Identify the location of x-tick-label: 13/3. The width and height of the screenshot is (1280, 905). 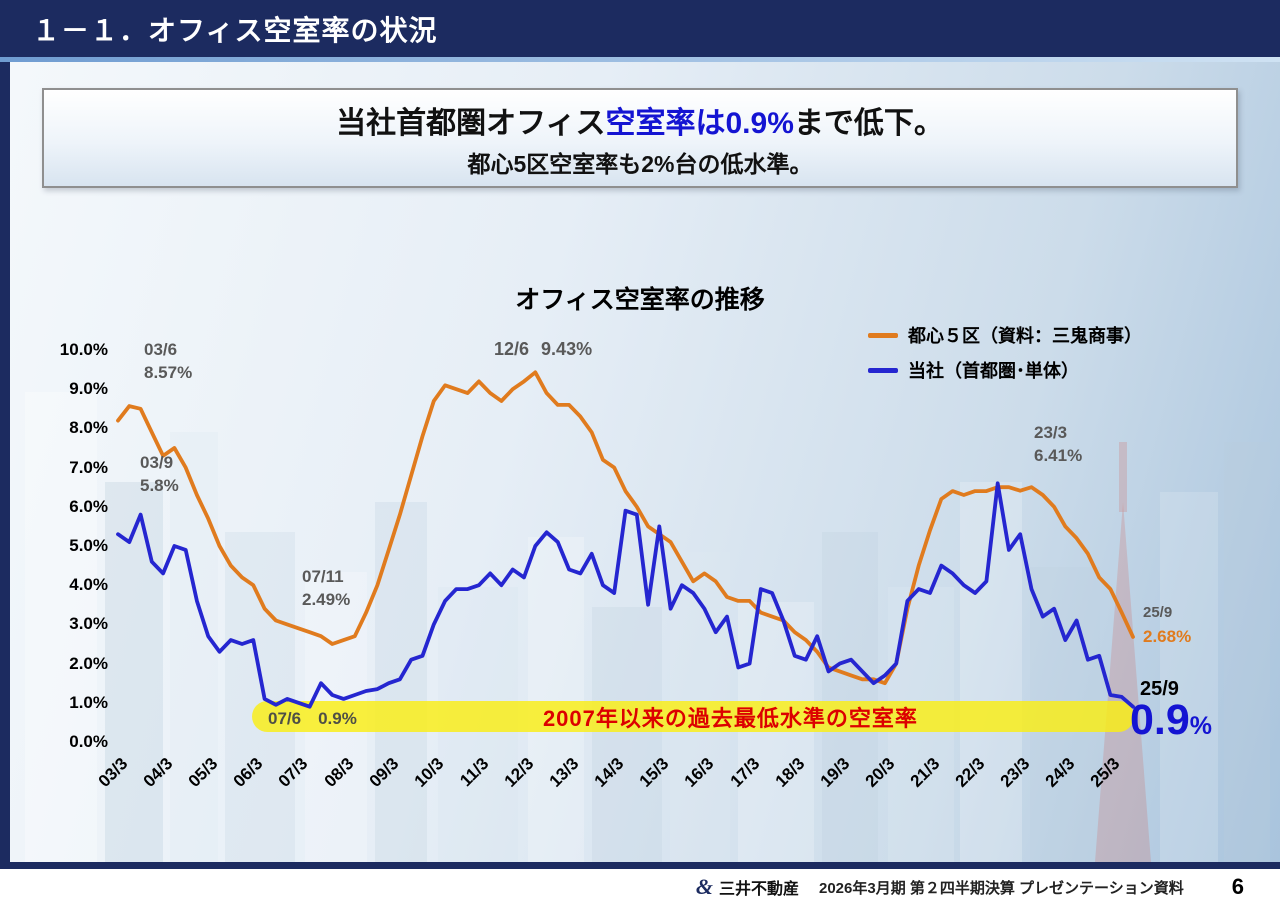
(564, 772).